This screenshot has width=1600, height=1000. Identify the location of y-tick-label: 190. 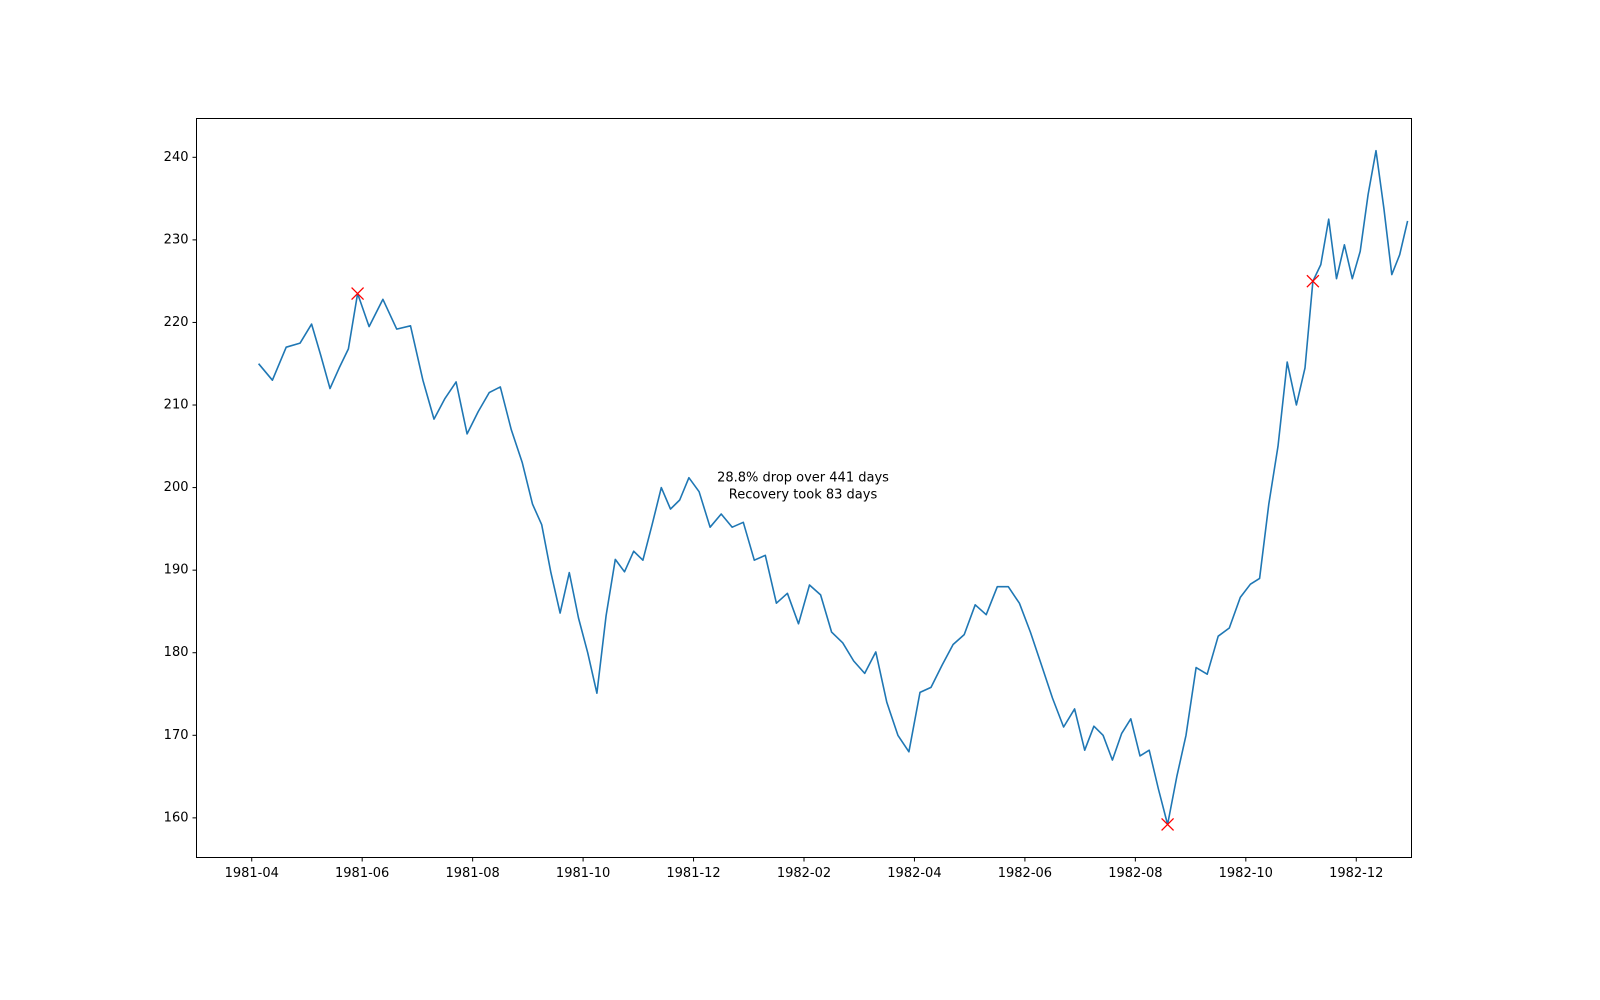
(176, 570).